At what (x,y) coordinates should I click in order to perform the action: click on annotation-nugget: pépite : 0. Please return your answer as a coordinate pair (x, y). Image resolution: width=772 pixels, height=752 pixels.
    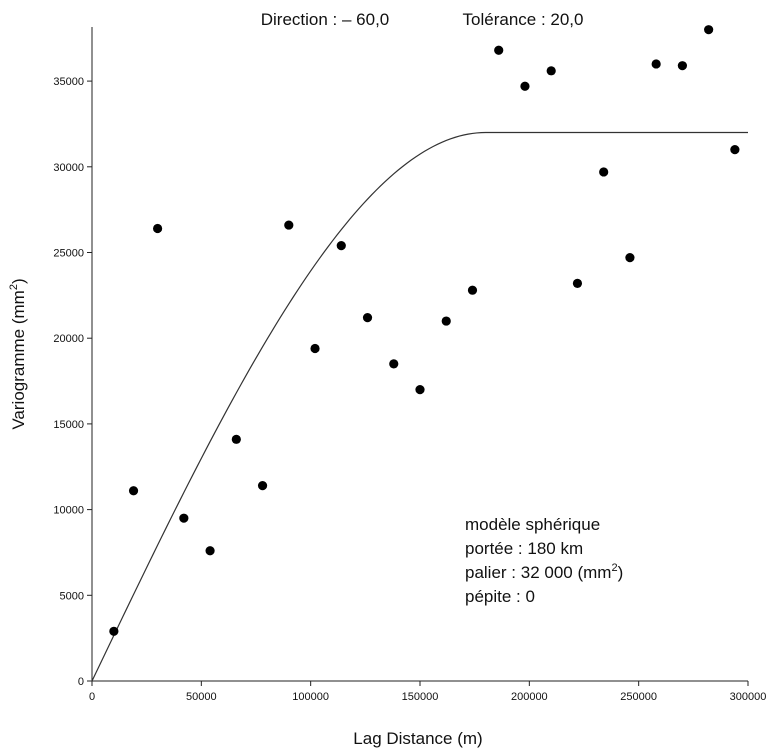
    Looking at the image, I should click on (500, 596).